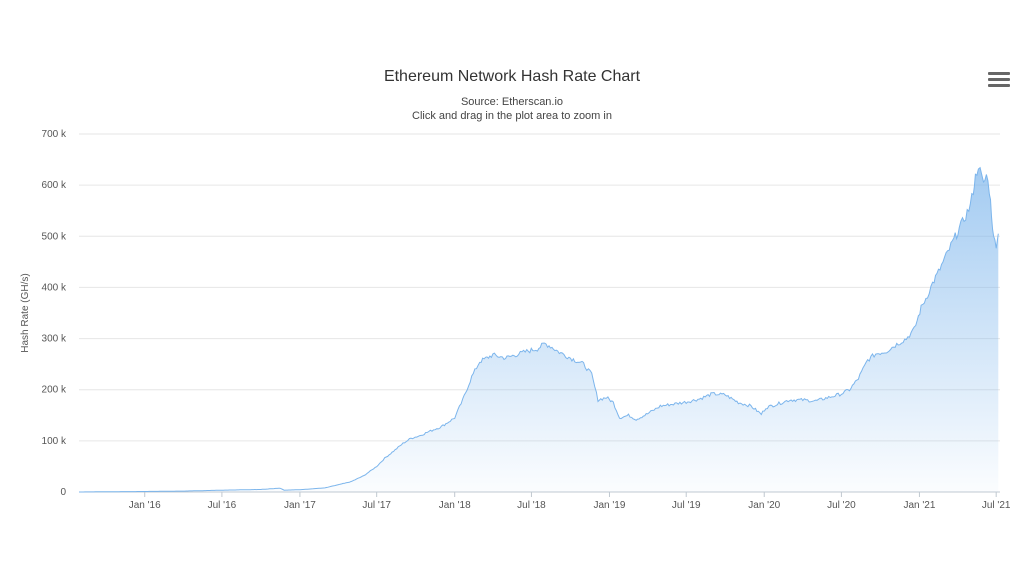  Describe the element at coordinates (531, 505) in the screenshot. I see `x-tick-label: Jul '18` at that location.